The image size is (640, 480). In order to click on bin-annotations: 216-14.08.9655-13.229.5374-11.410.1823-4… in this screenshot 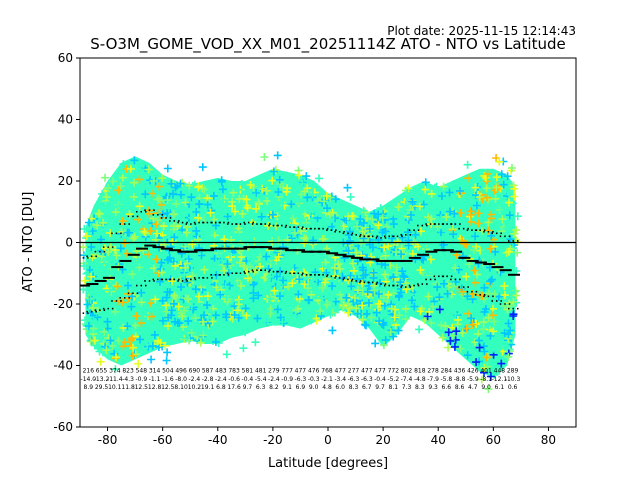, I will do `click(301, 379)`.